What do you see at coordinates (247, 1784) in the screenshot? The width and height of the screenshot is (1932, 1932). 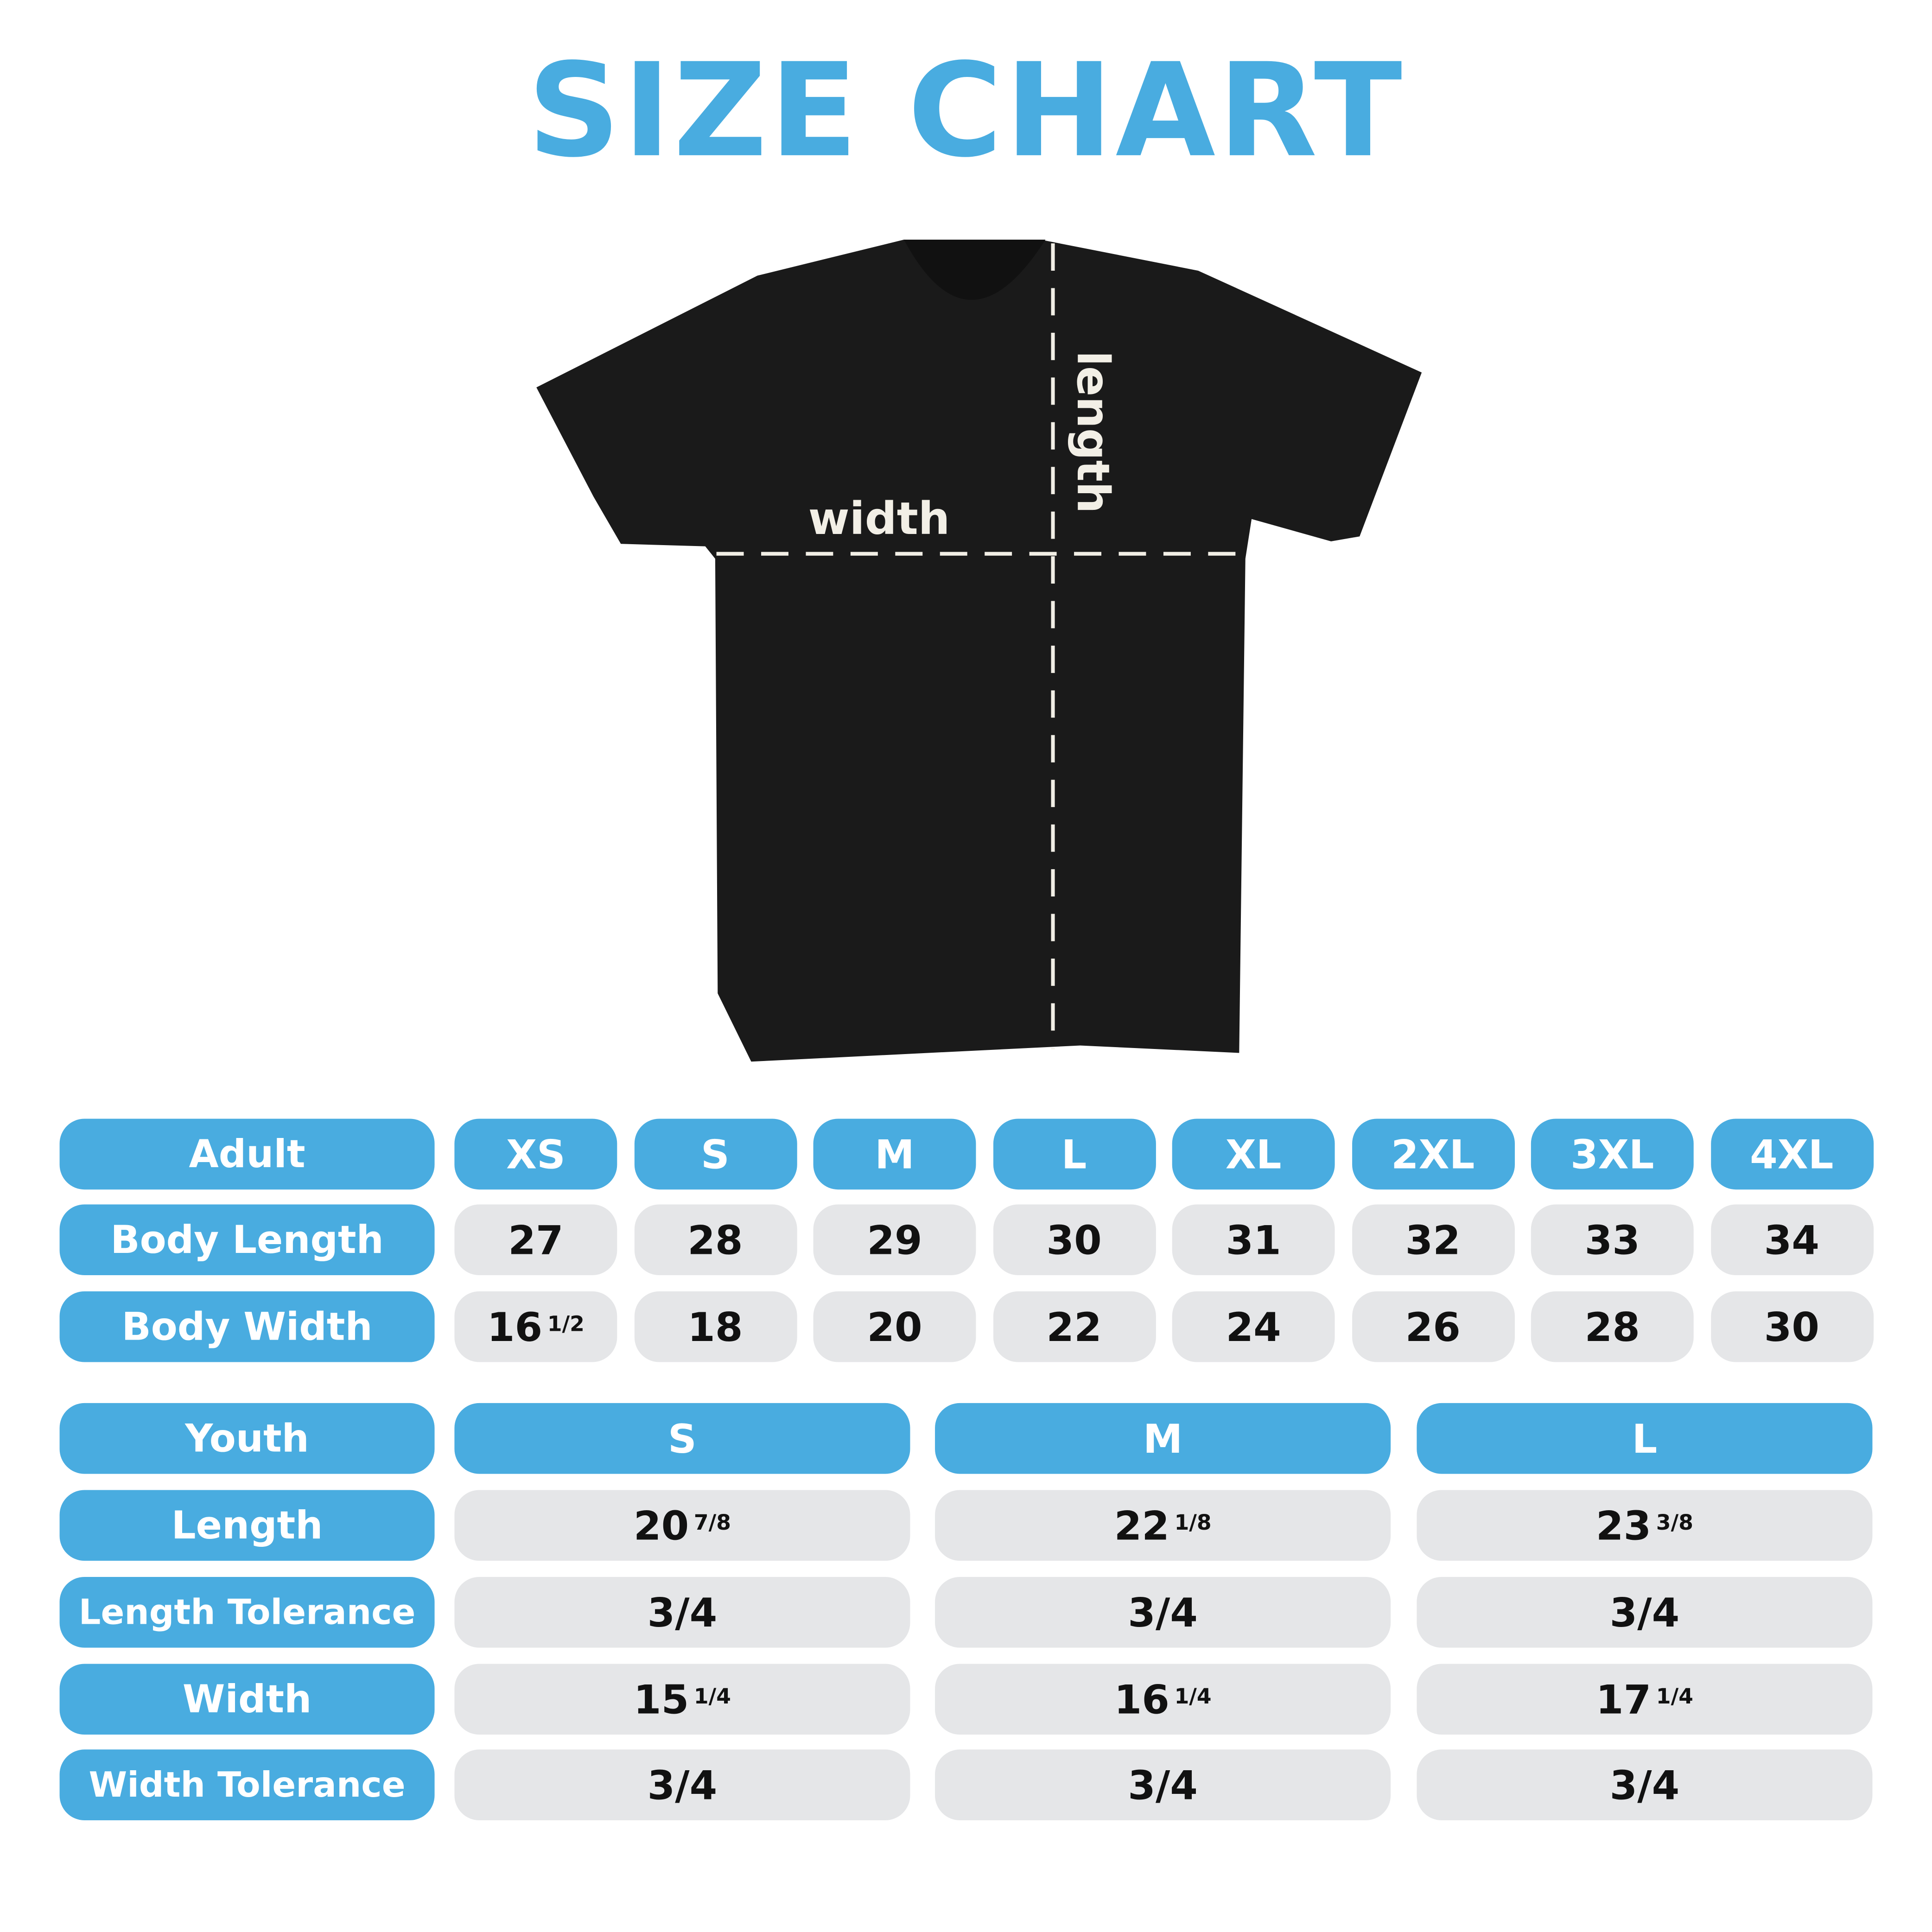 I see `youth-row-label: Width Tolerance` at bounding box center [247, 1784].